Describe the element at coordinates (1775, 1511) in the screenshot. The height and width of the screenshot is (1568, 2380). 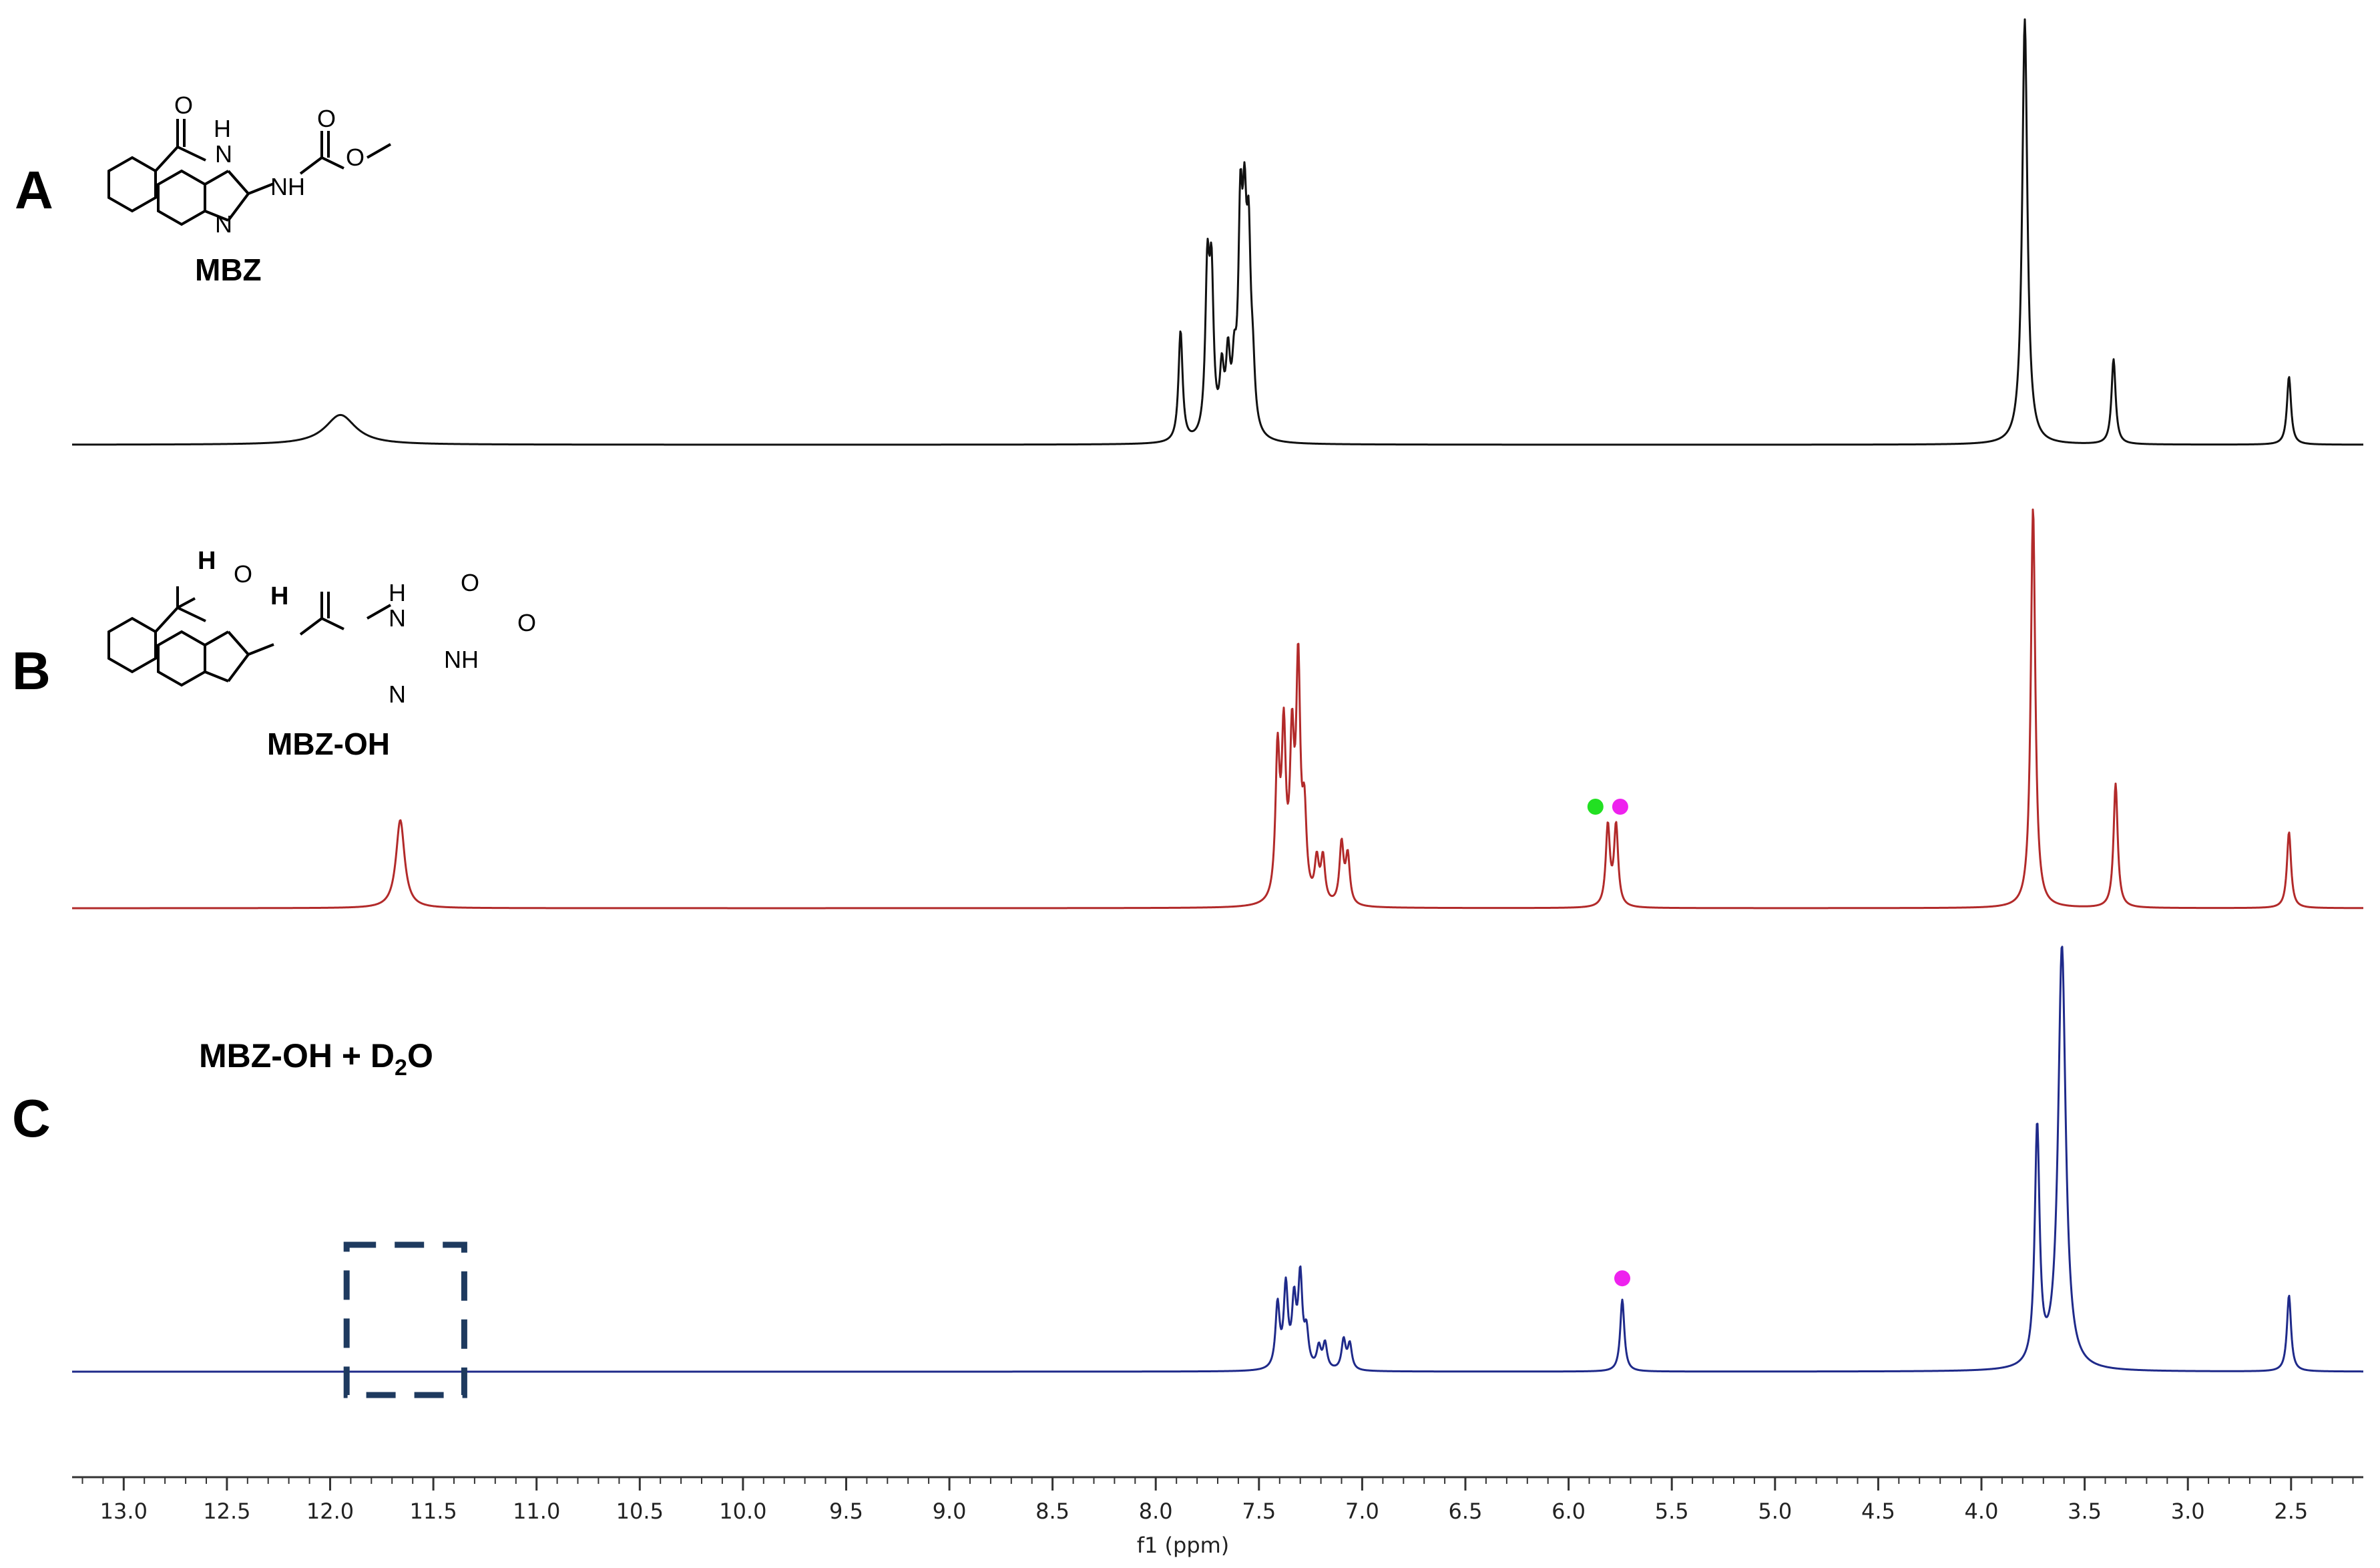
I see `x-axis-tick-label: 5.0` at that location.